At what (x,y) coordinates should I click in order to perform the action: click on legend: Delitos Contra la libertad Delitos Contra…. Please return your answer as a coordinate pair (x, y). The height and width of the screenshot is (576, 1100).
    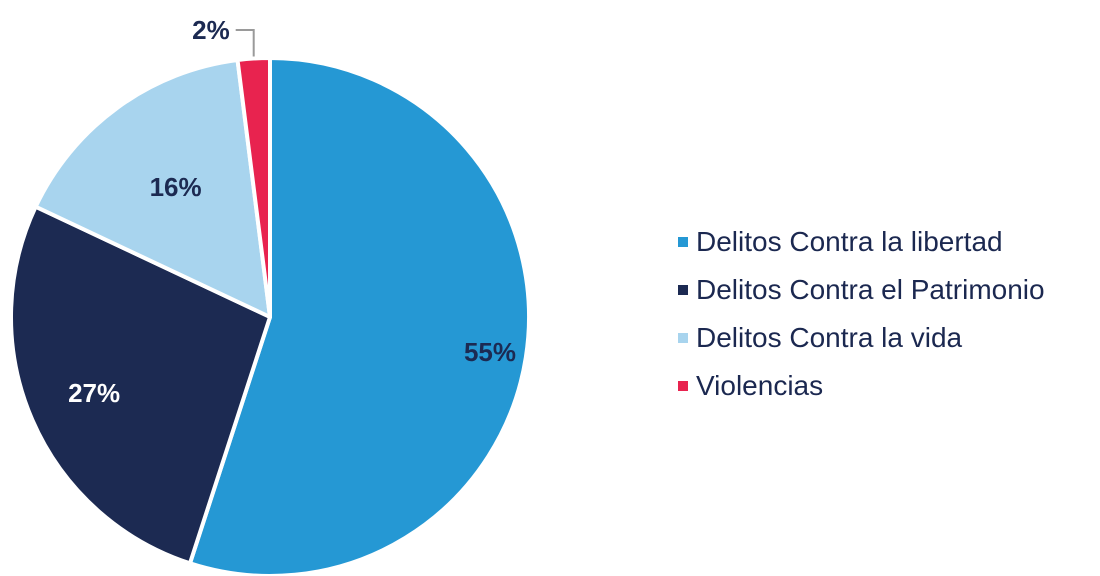
    Looking at the image, I should click on (861, 314).